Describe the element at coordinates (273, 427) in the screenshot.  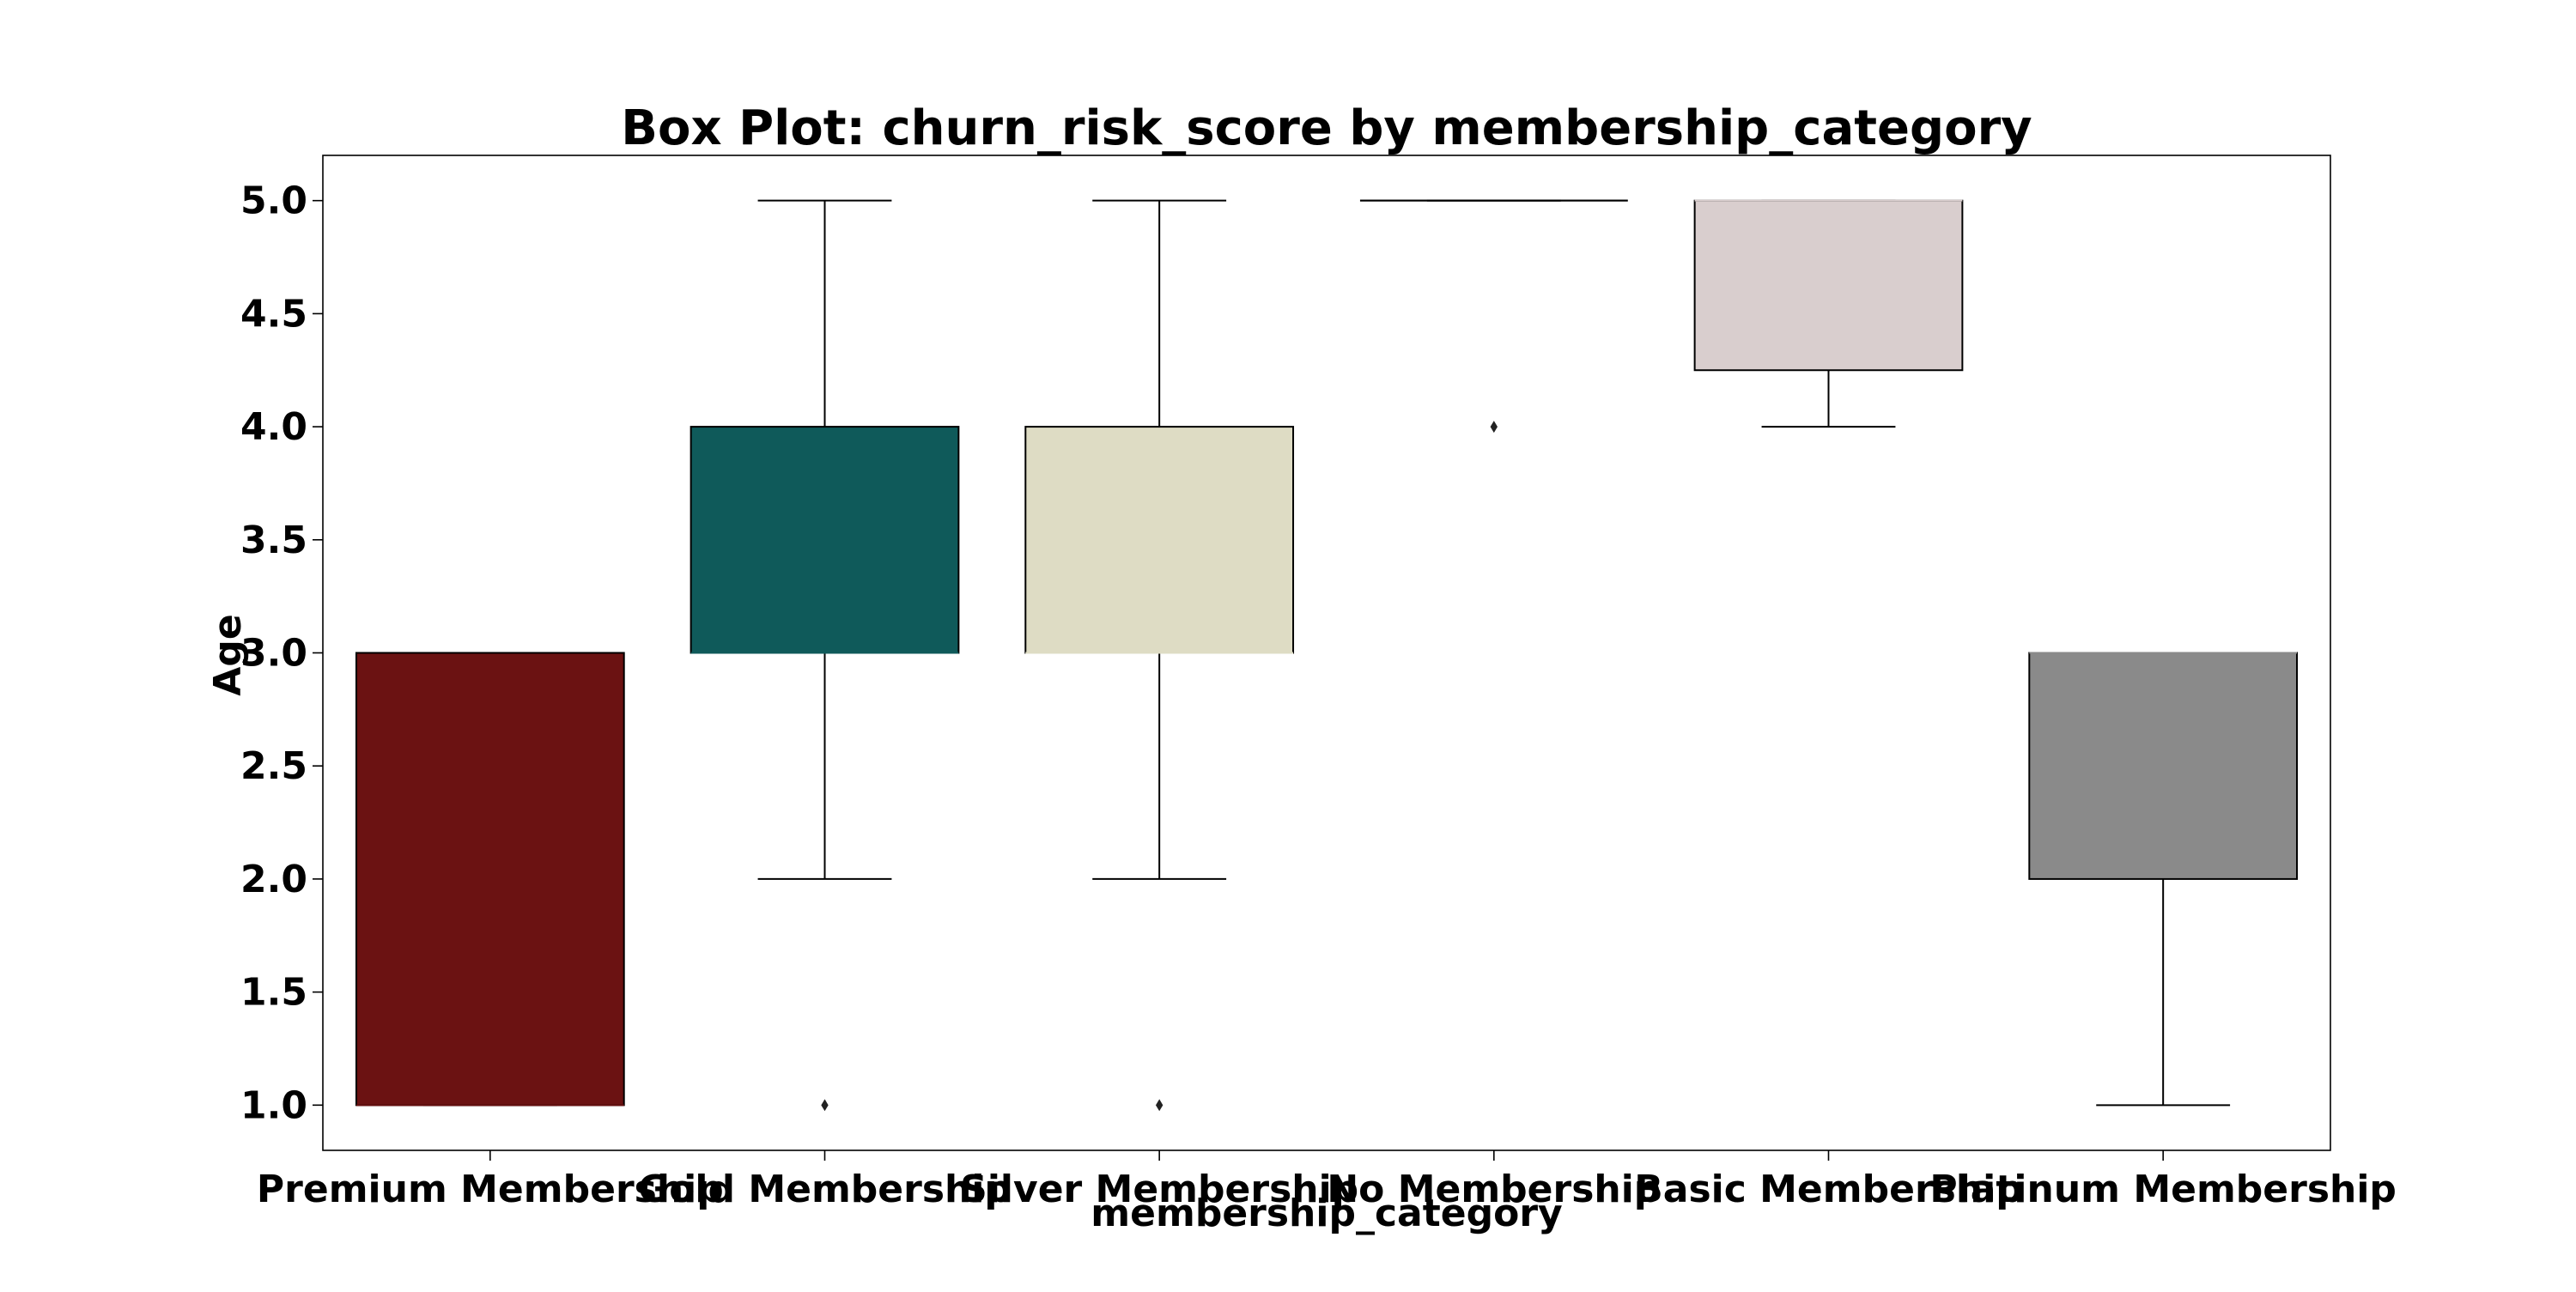
I see `y-tick-label: 4.0` at that location.